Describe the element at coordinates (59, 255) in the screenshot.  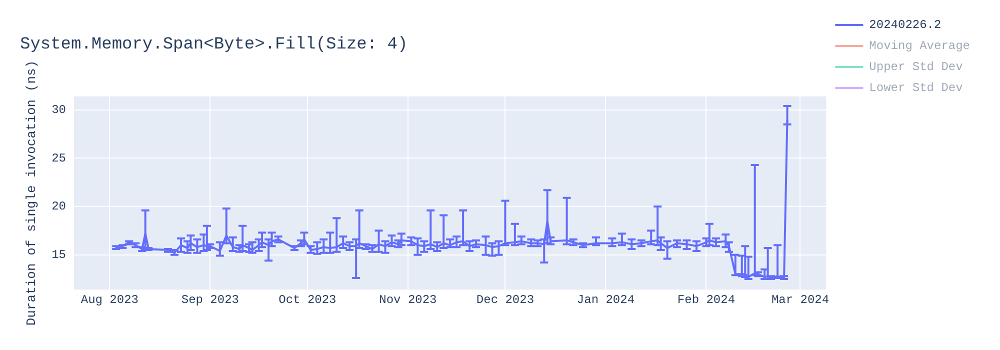
I see `y-tick-label: 15` at that location.